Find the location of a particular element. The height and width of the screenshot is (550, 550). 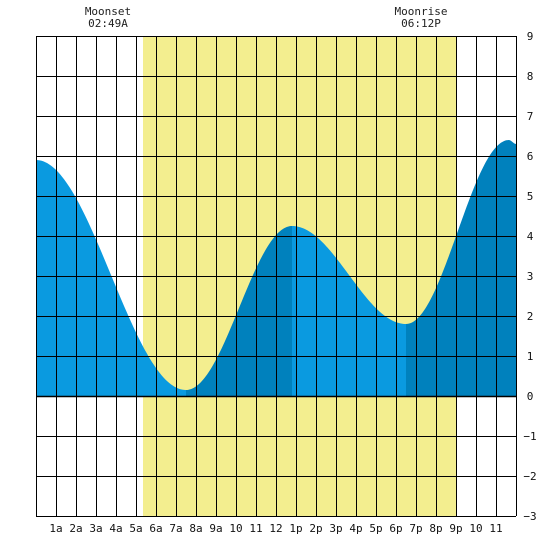

x-tick-label: 3p is located at coordinates (335, 528).